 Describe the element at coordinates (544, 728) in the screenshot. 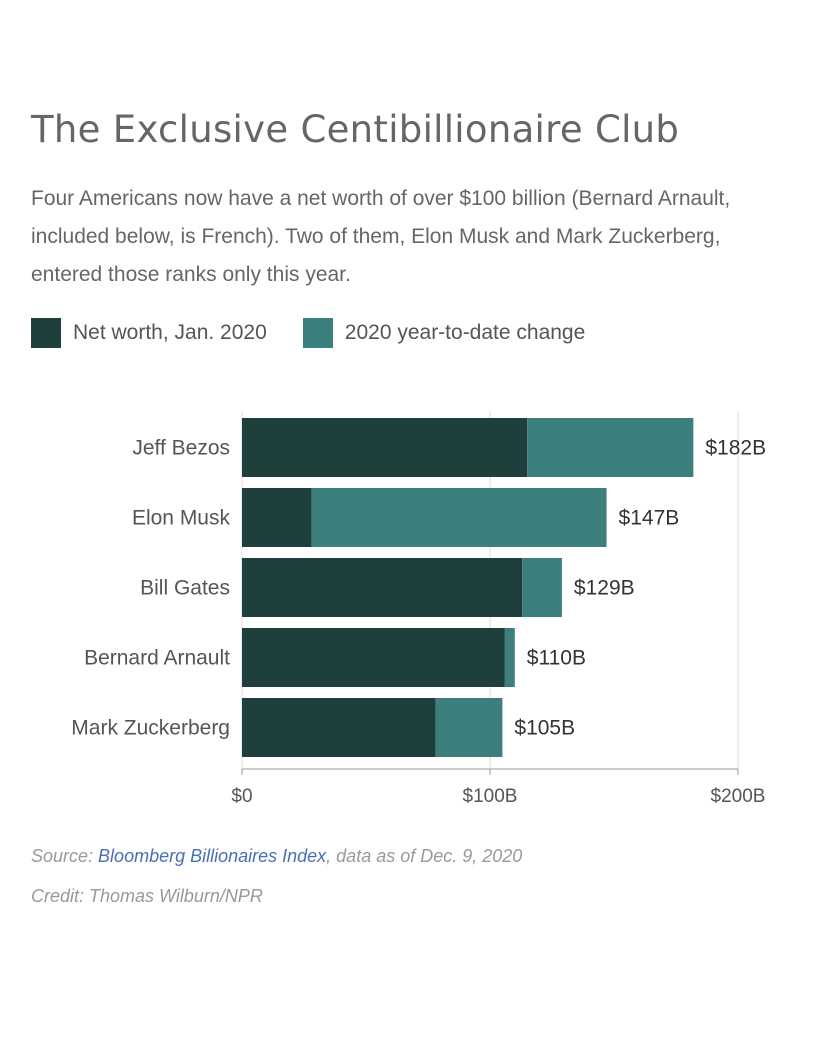

I see `data-label: $105B` at that location.